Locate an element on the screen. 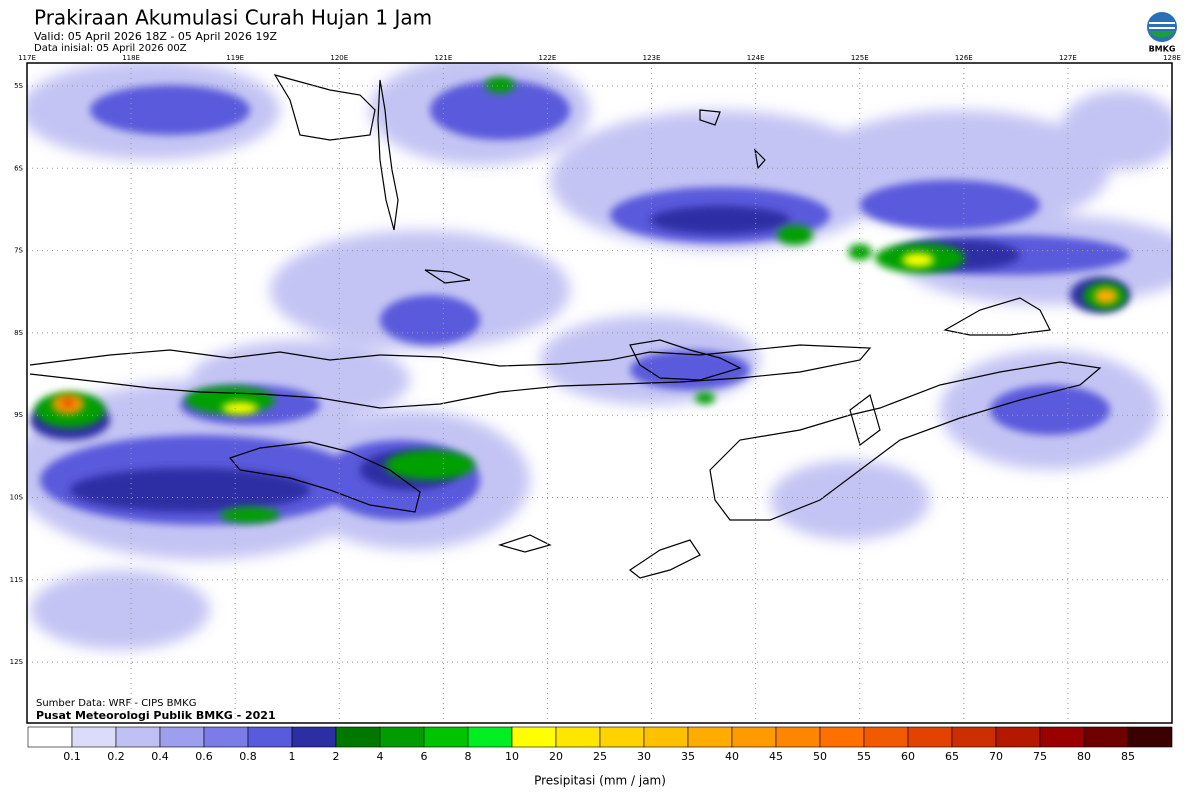  lon-label: 117E is located at coordinates (27, 58).